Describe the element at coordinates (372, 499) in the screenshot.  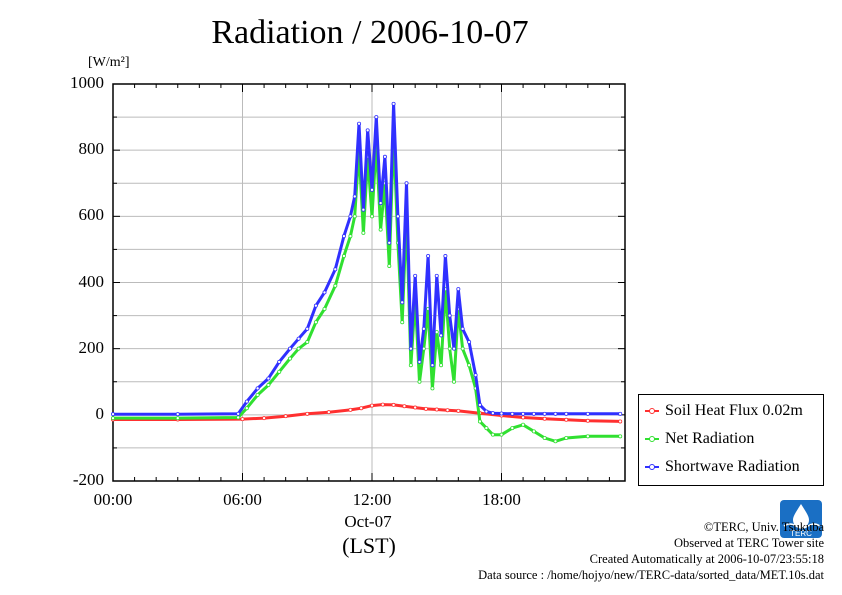
I see `x-tick-label: 12:00` at that location.